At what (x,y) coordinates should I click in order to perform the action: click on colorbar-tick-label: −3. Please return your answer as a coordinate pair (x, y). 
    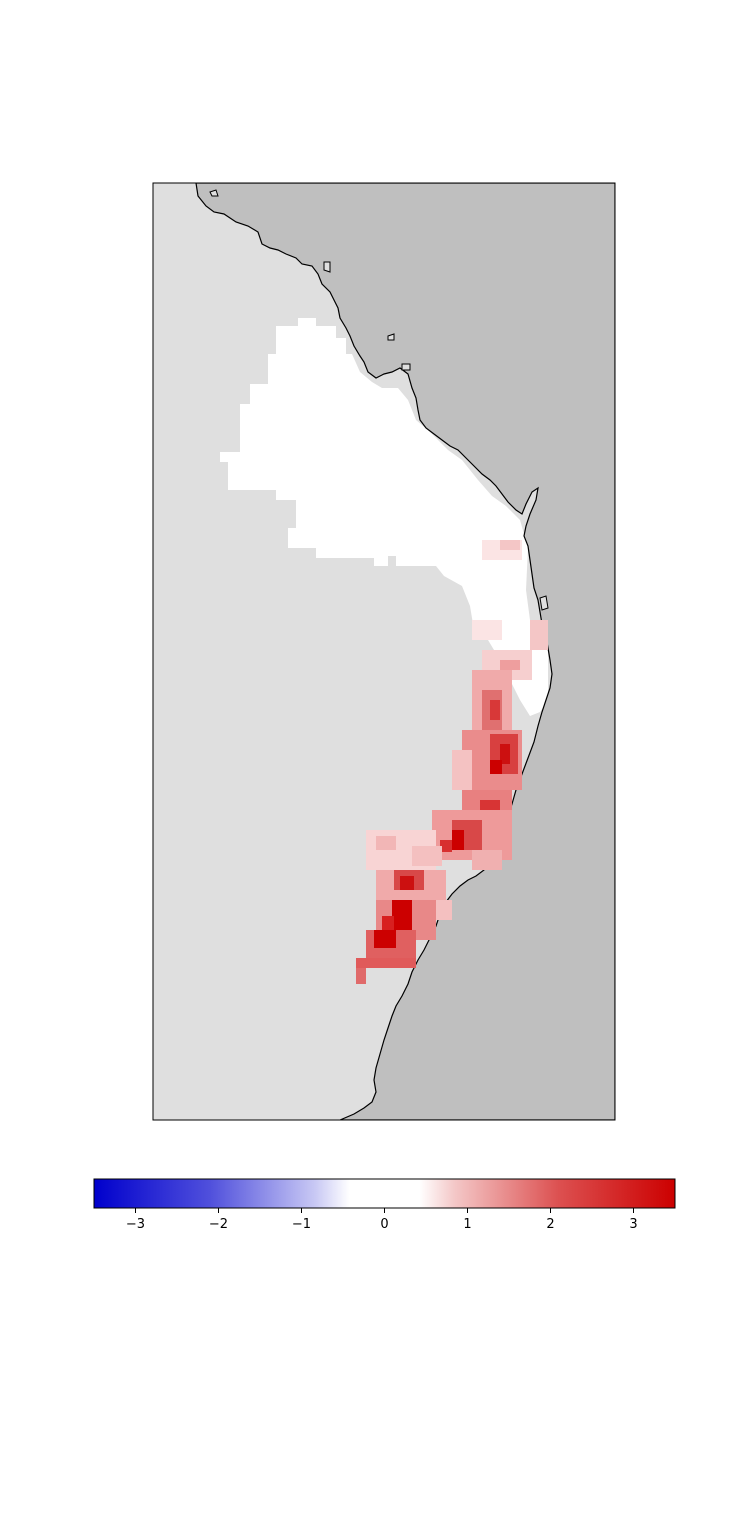
    Looking at the image, I should click on (135, 1224).